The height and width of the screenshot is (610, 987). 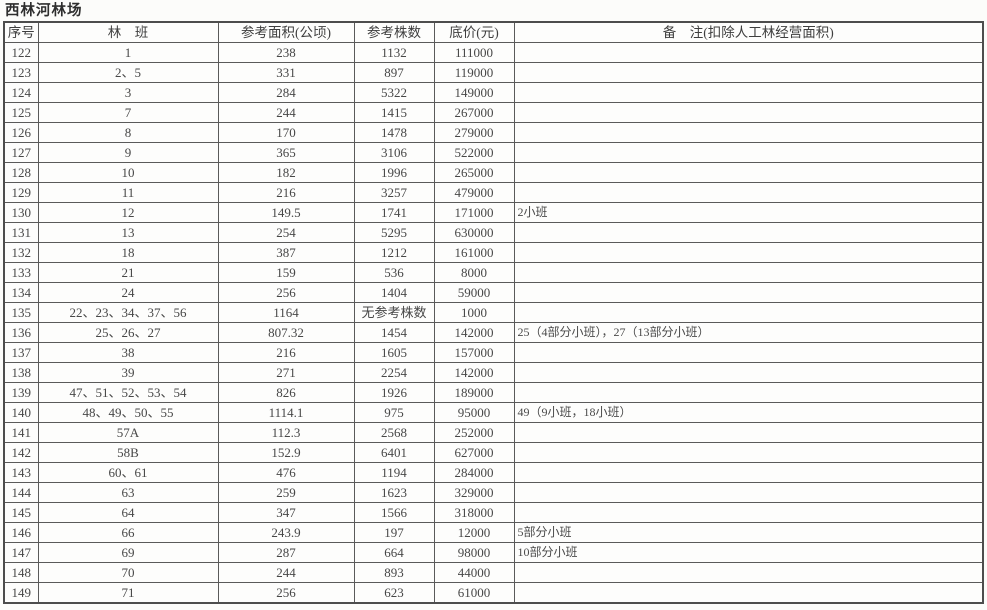 I want to click on cell-serial-number: 142, so click(x=21, y=452).